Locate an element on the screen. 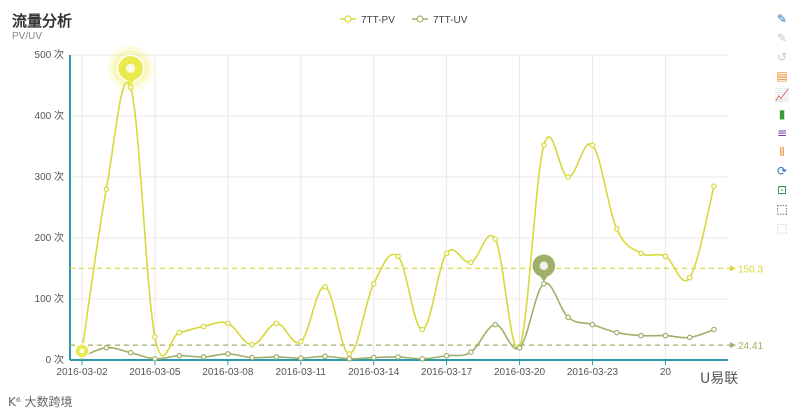  series-line-7tt-uv is located at coordinates (398, 321).